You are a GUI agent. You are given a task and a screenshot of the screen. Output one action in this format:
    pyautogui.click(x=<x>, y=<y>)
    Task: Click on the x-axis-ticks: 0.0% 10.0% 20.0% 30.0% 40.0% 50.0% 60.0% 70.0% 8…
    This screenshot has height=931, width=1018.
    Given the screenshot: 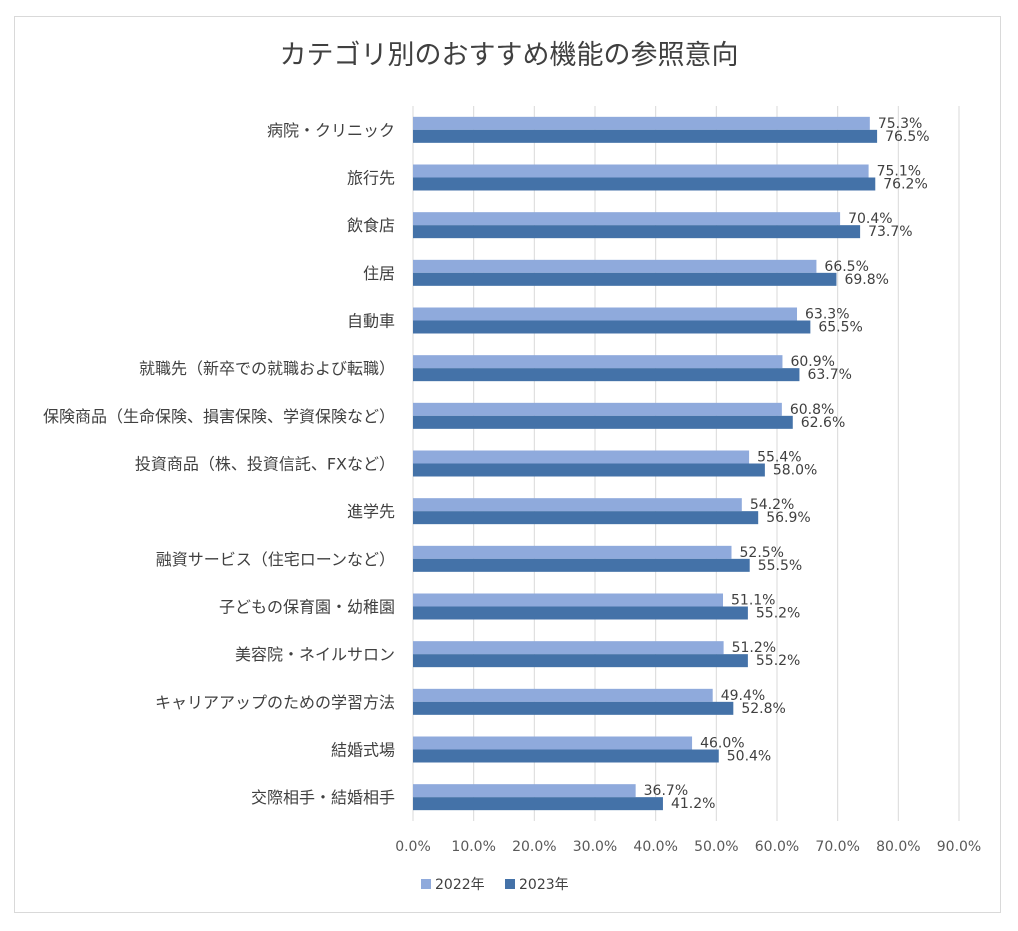 What is the action you would take?
    pyautogui.click(x=688, y=847)
    